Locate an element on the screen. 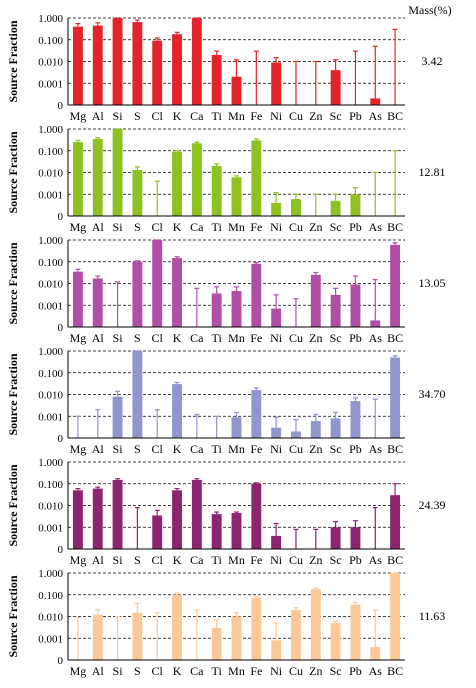  mass-percent-value: 24.39 is located at coordinates (432, 505).